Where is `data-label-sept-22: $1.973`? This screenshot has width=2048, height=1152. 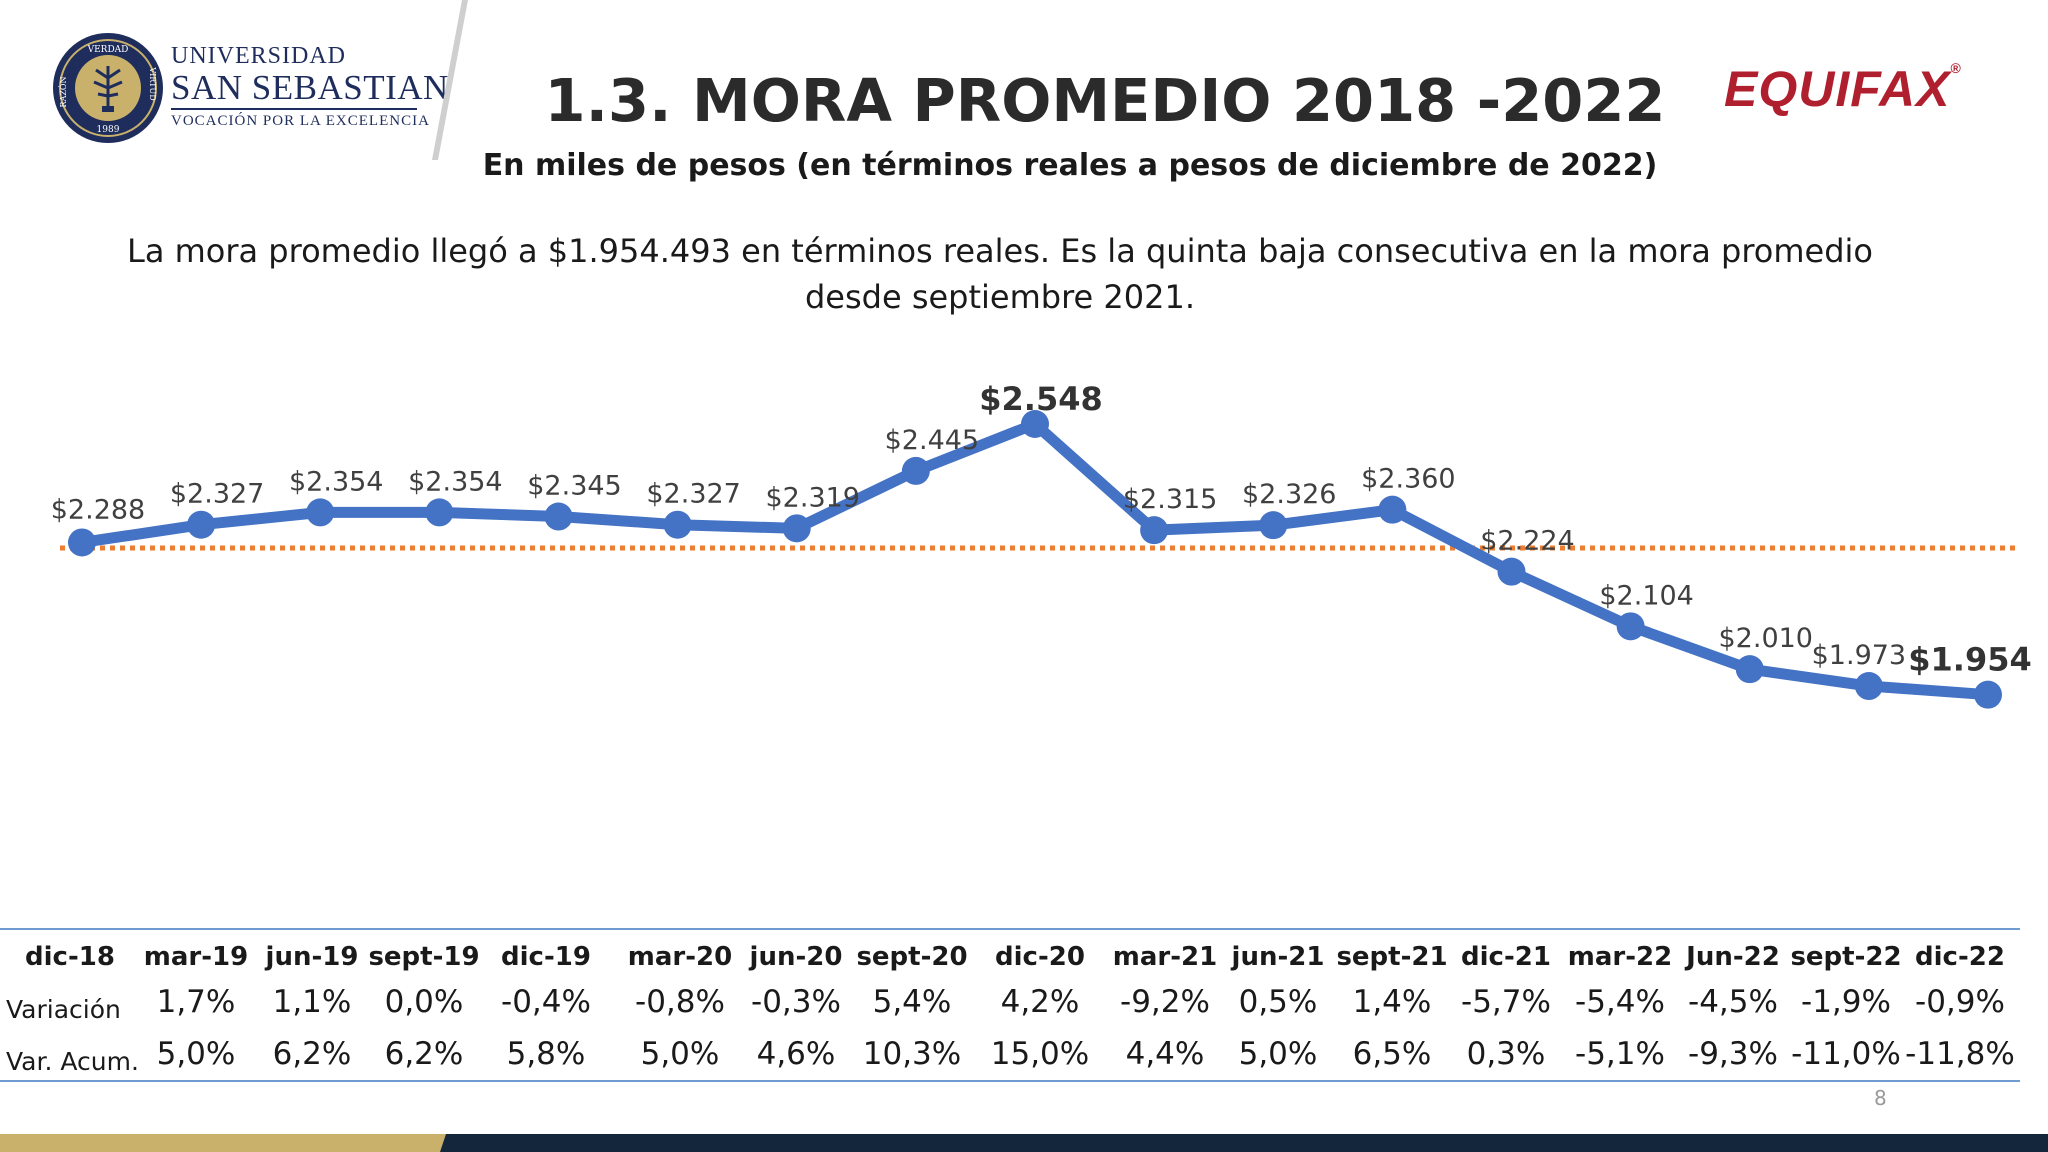 data-label-sept-22: $1.973 is located at coordinates (1859, 655).